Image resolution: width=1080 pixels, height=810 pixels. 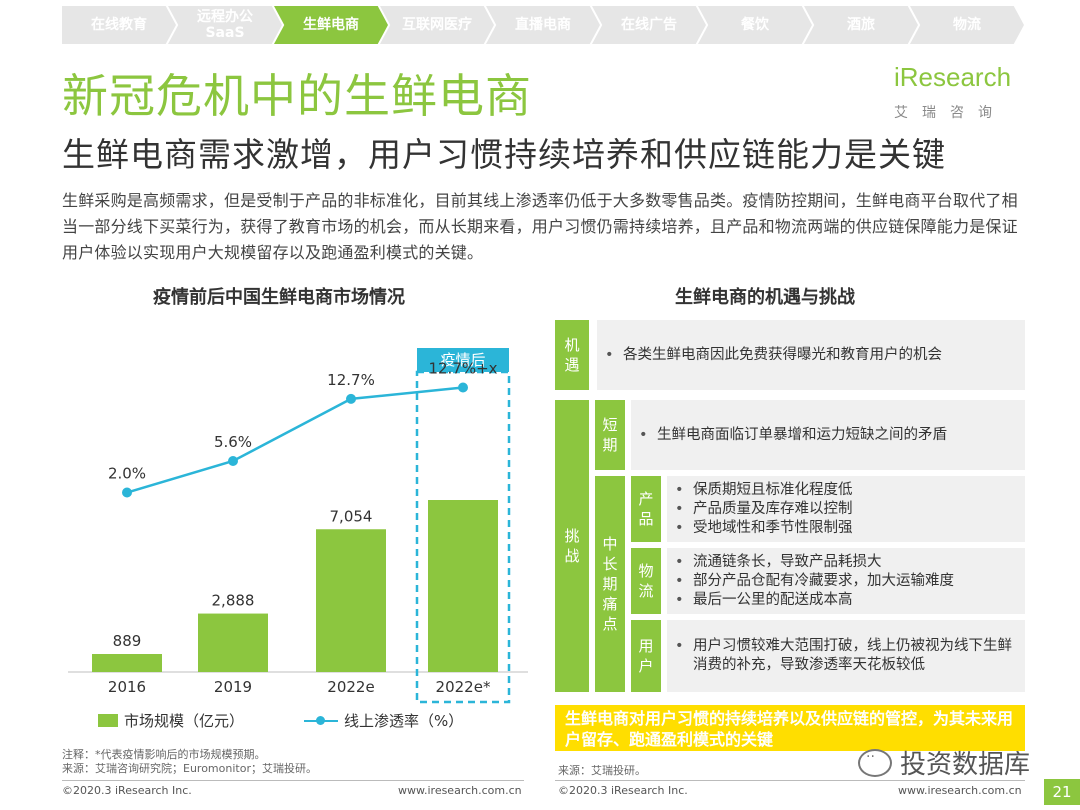 I want to click on bar-2022e*, so click(x=463, y=586).